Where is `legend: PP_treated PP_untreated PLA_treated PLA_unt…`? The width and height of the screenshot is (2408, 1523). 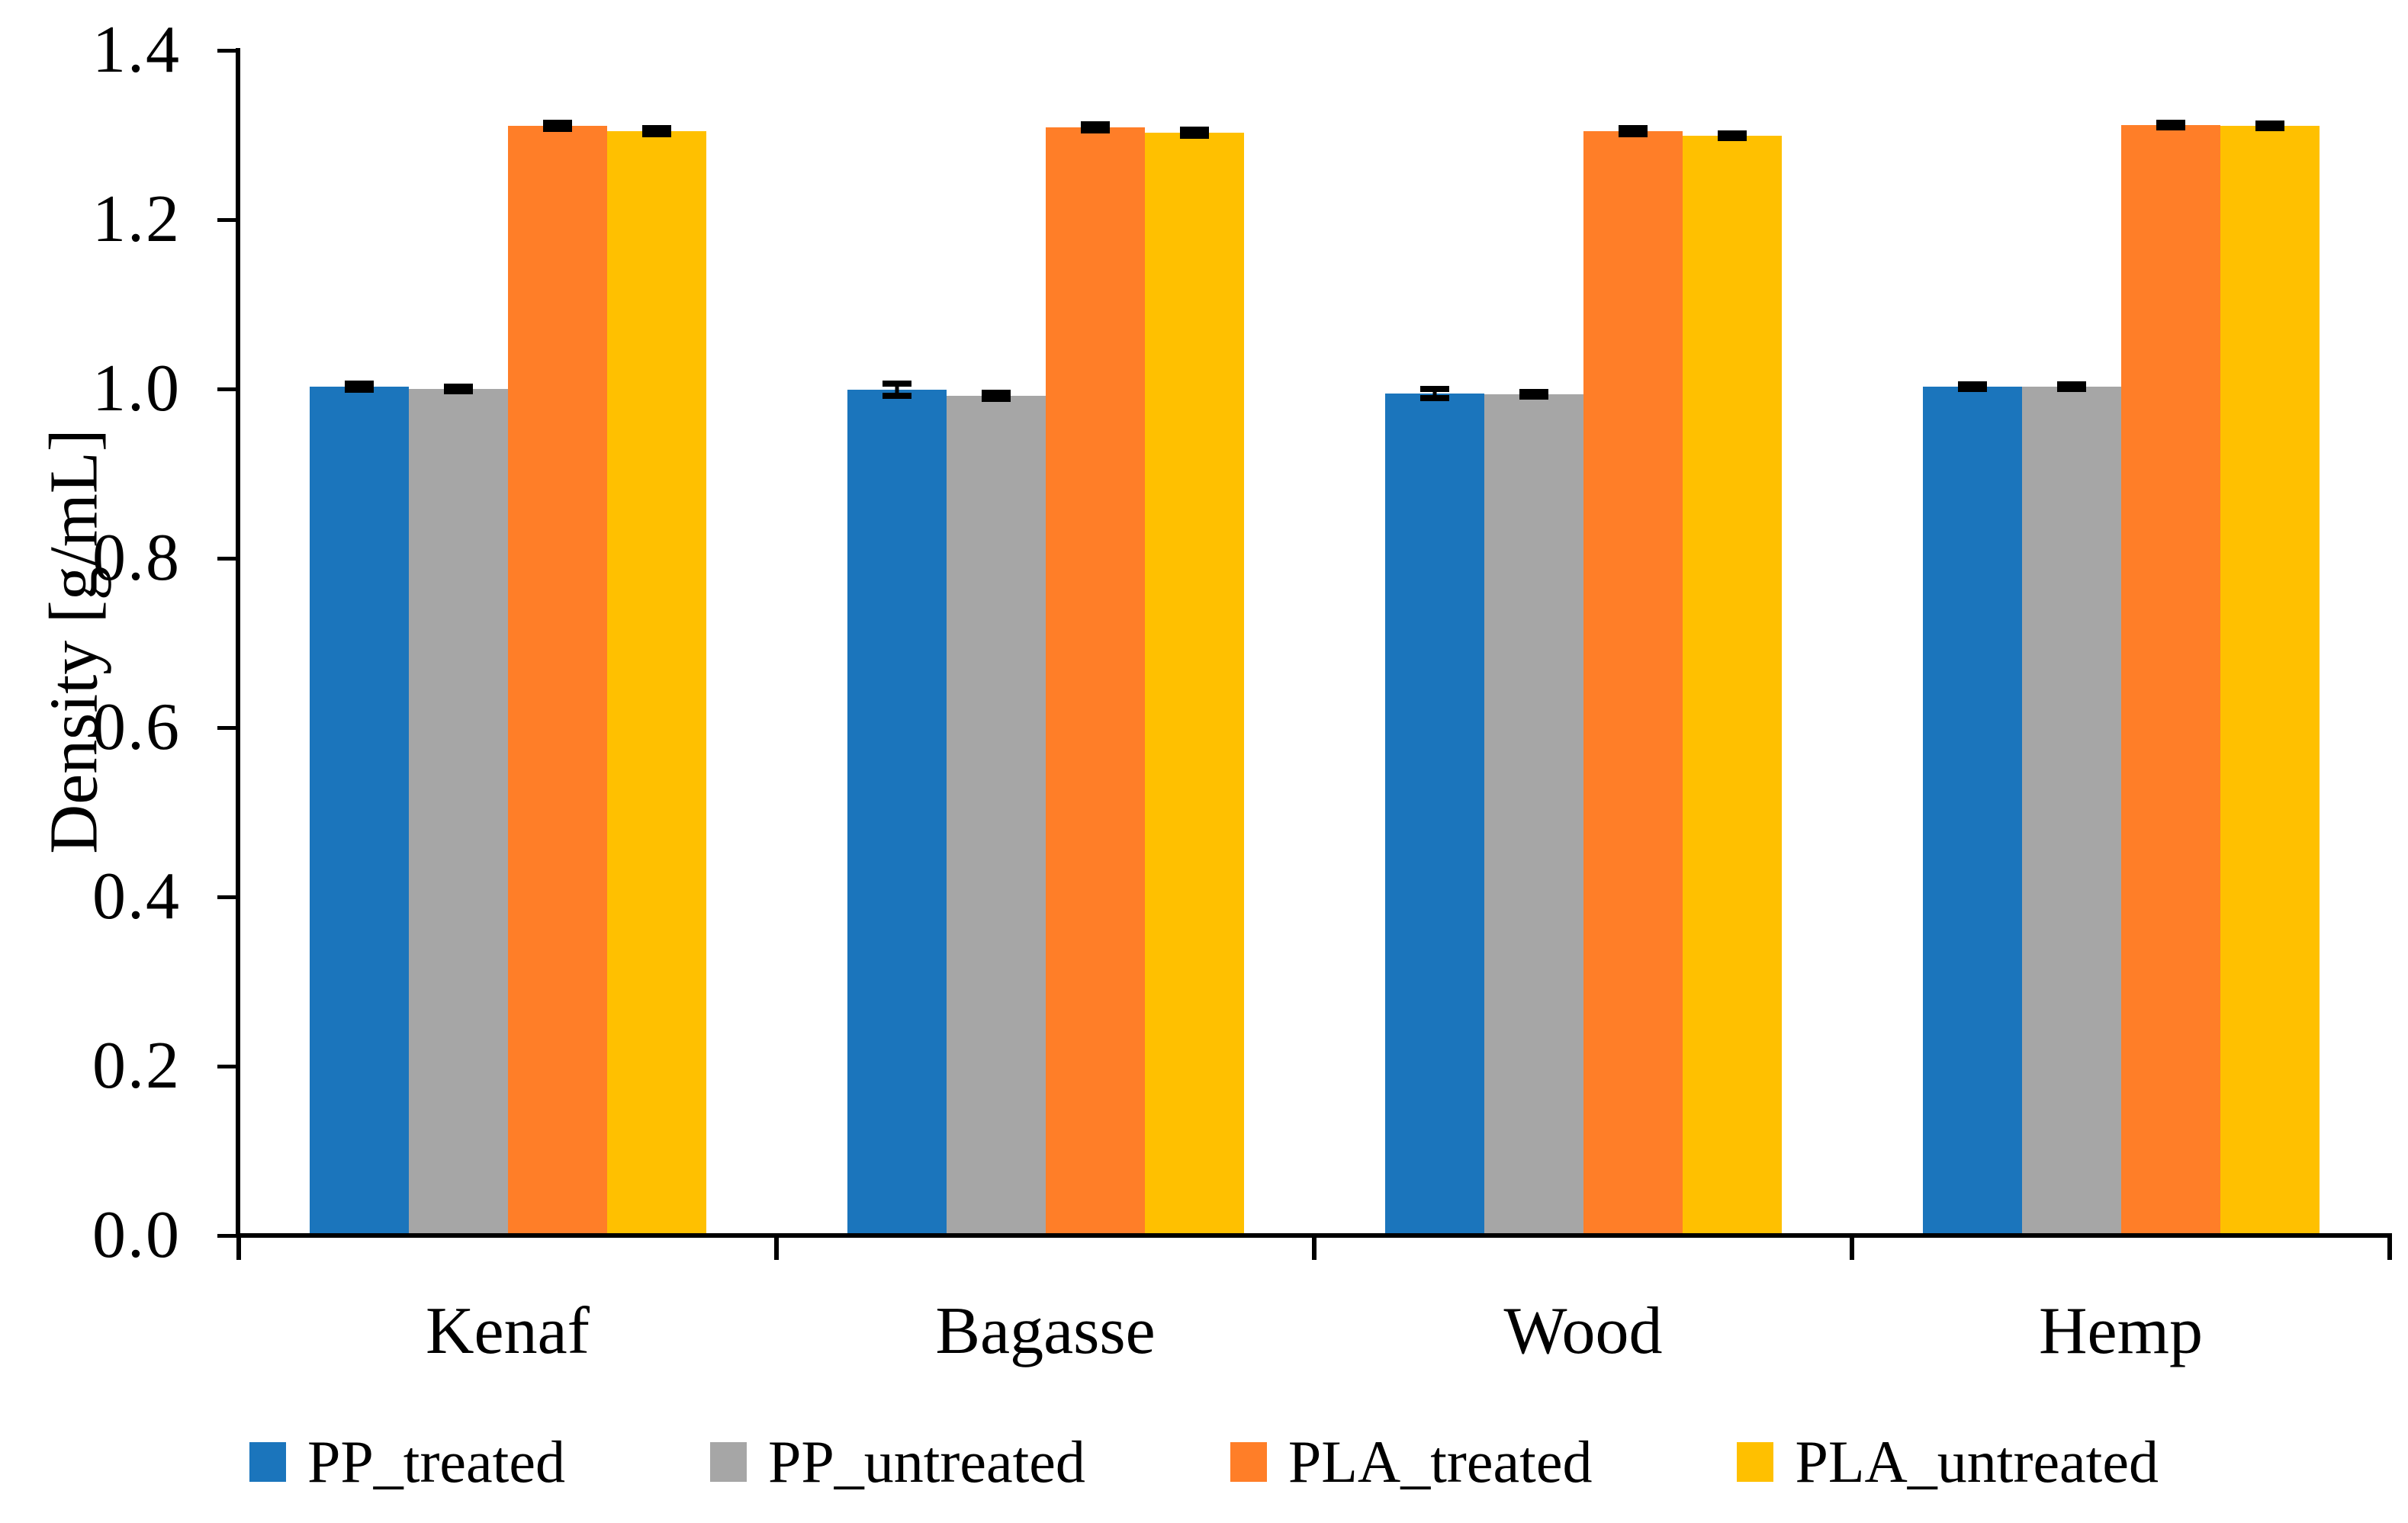 legend: PP_treated PP_untreated PLA_treated PLA_unt… is located at coordinates (1204, 1462).